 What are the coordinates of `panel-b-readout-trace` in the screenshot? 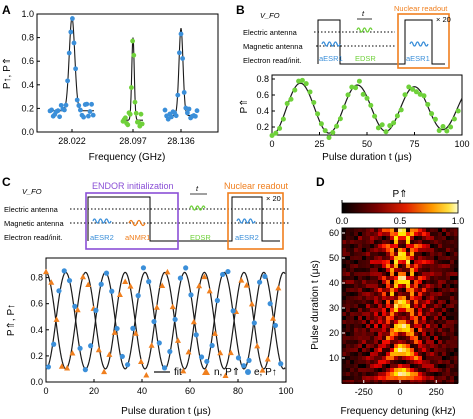 It's located at (381, 42).